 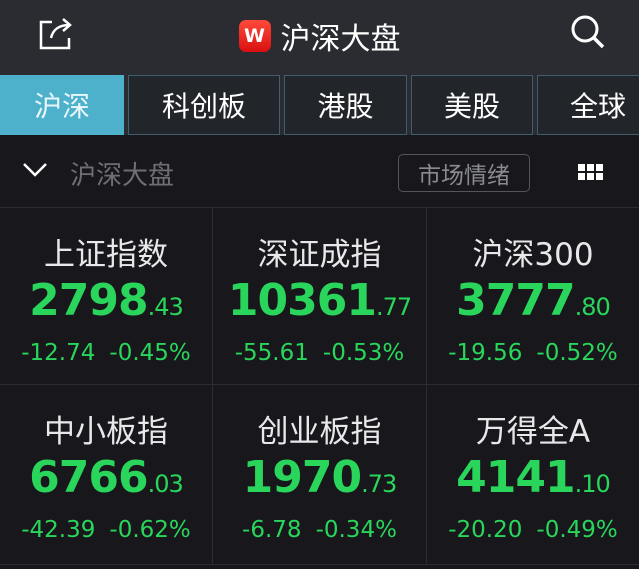 What do you see at coordinates (106, 300) in the screenshot?
I see `index-price: 2798.43` at bounding box center [106, 300].